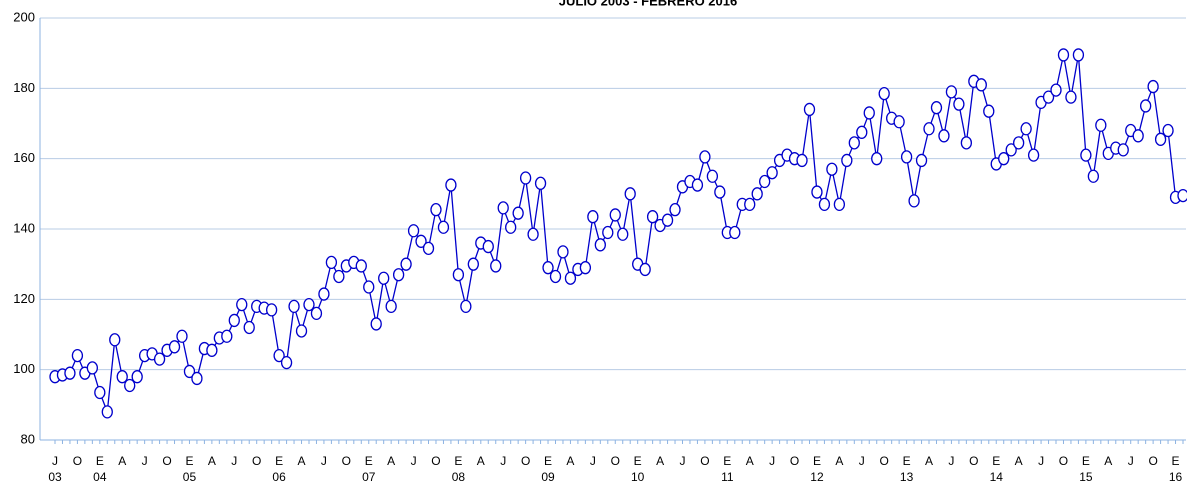 This screenshot has height=493, width=1187. I want to click on x-year-label: 03, so click(55, 477).